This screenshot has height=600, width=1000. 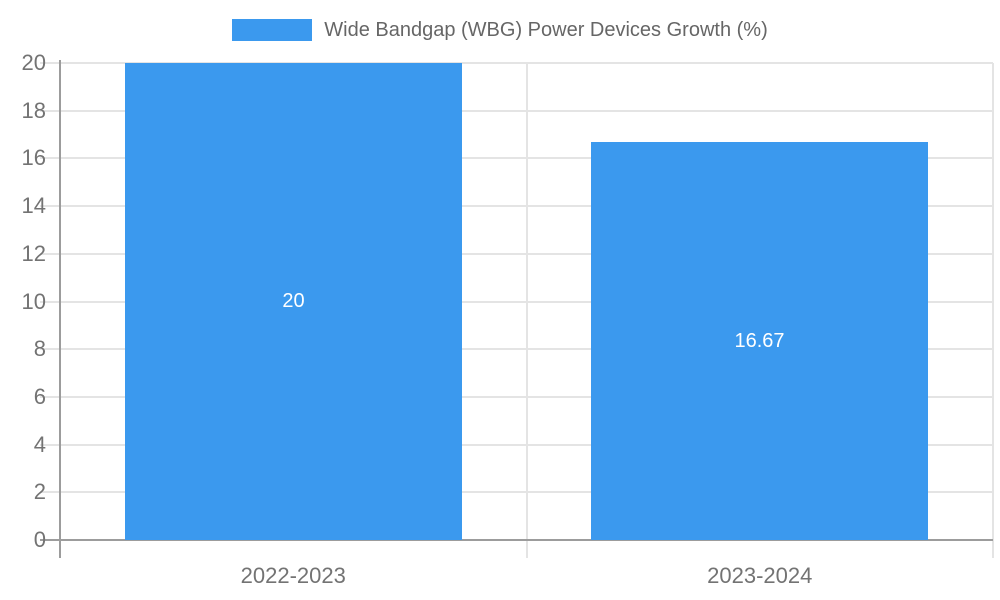 I want to click on x-axis-label: 2022-2023, so click(x=293, y=575).